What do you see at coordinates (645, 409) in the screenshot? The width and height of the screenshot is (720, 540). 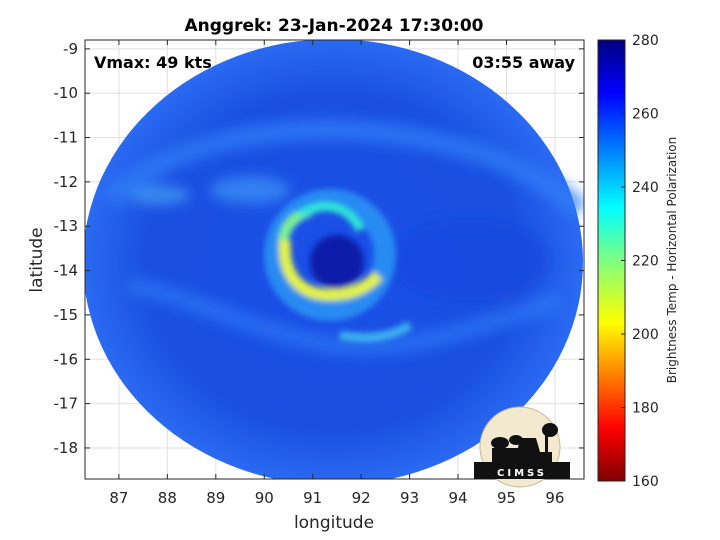 I see `colorbar-tick-label: 180` at bounding box center [645, 409].